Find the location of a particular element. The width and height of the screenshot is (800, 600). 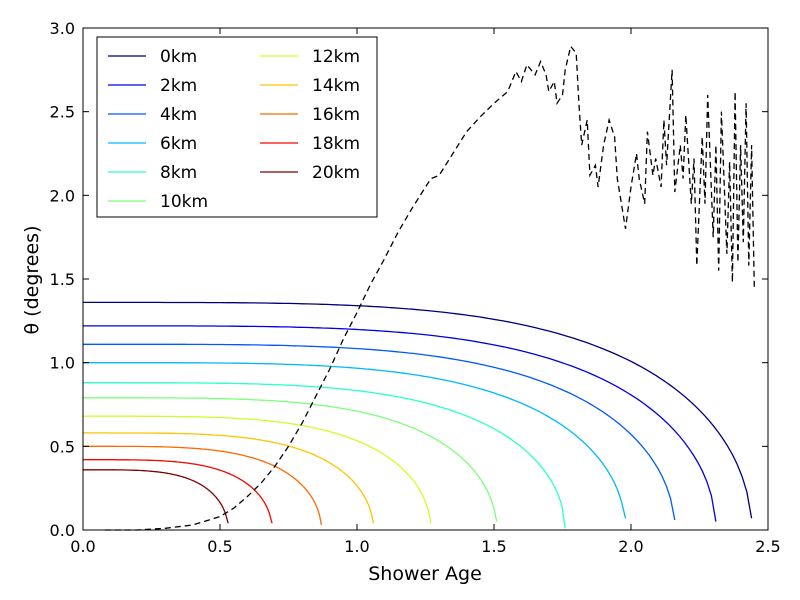

series-line-14km is located at coordinates (229, 478).